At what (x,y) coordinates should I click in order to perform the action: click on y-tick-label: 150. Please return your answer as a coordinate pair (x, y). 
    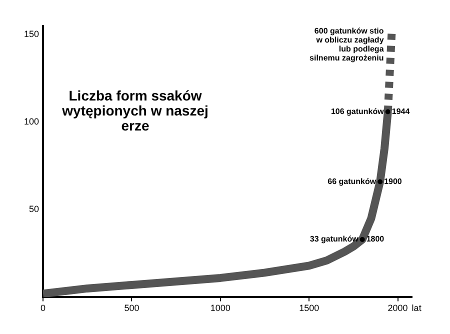
    Looking at the image, I should click on (32, 34).